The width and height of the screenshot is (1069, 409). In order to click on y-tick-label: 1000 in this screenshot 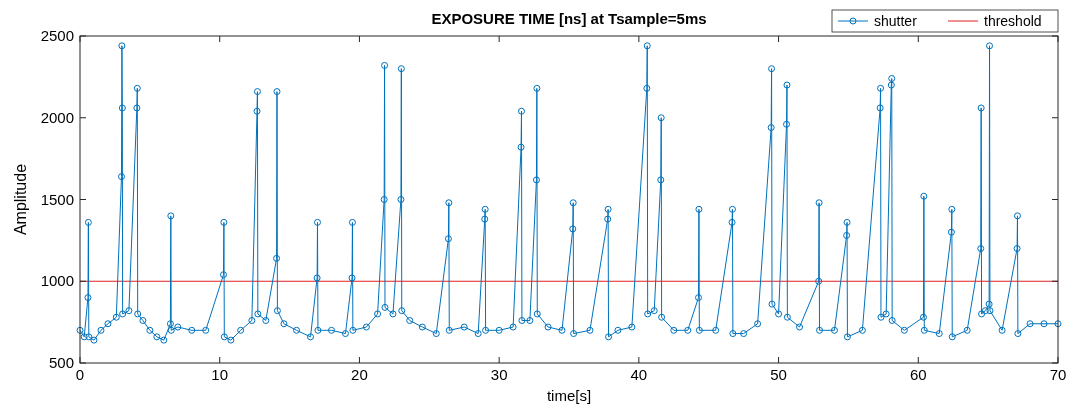, I will do `click(57, 281)`.